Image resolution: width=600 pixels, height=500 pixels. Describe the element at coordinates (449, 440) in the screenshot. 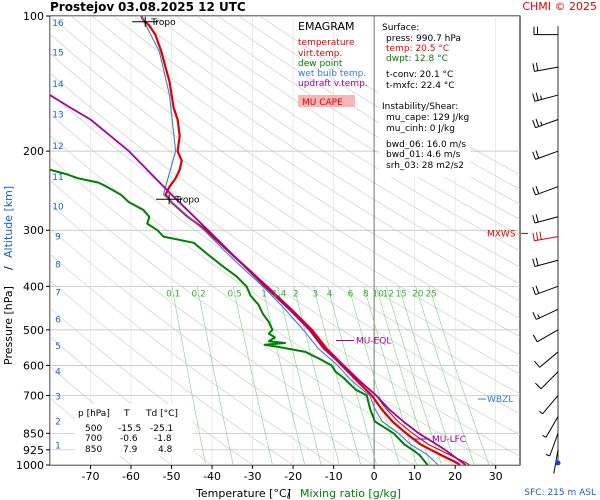

I see `mu-lfc-label: MU-LFC` at that location.